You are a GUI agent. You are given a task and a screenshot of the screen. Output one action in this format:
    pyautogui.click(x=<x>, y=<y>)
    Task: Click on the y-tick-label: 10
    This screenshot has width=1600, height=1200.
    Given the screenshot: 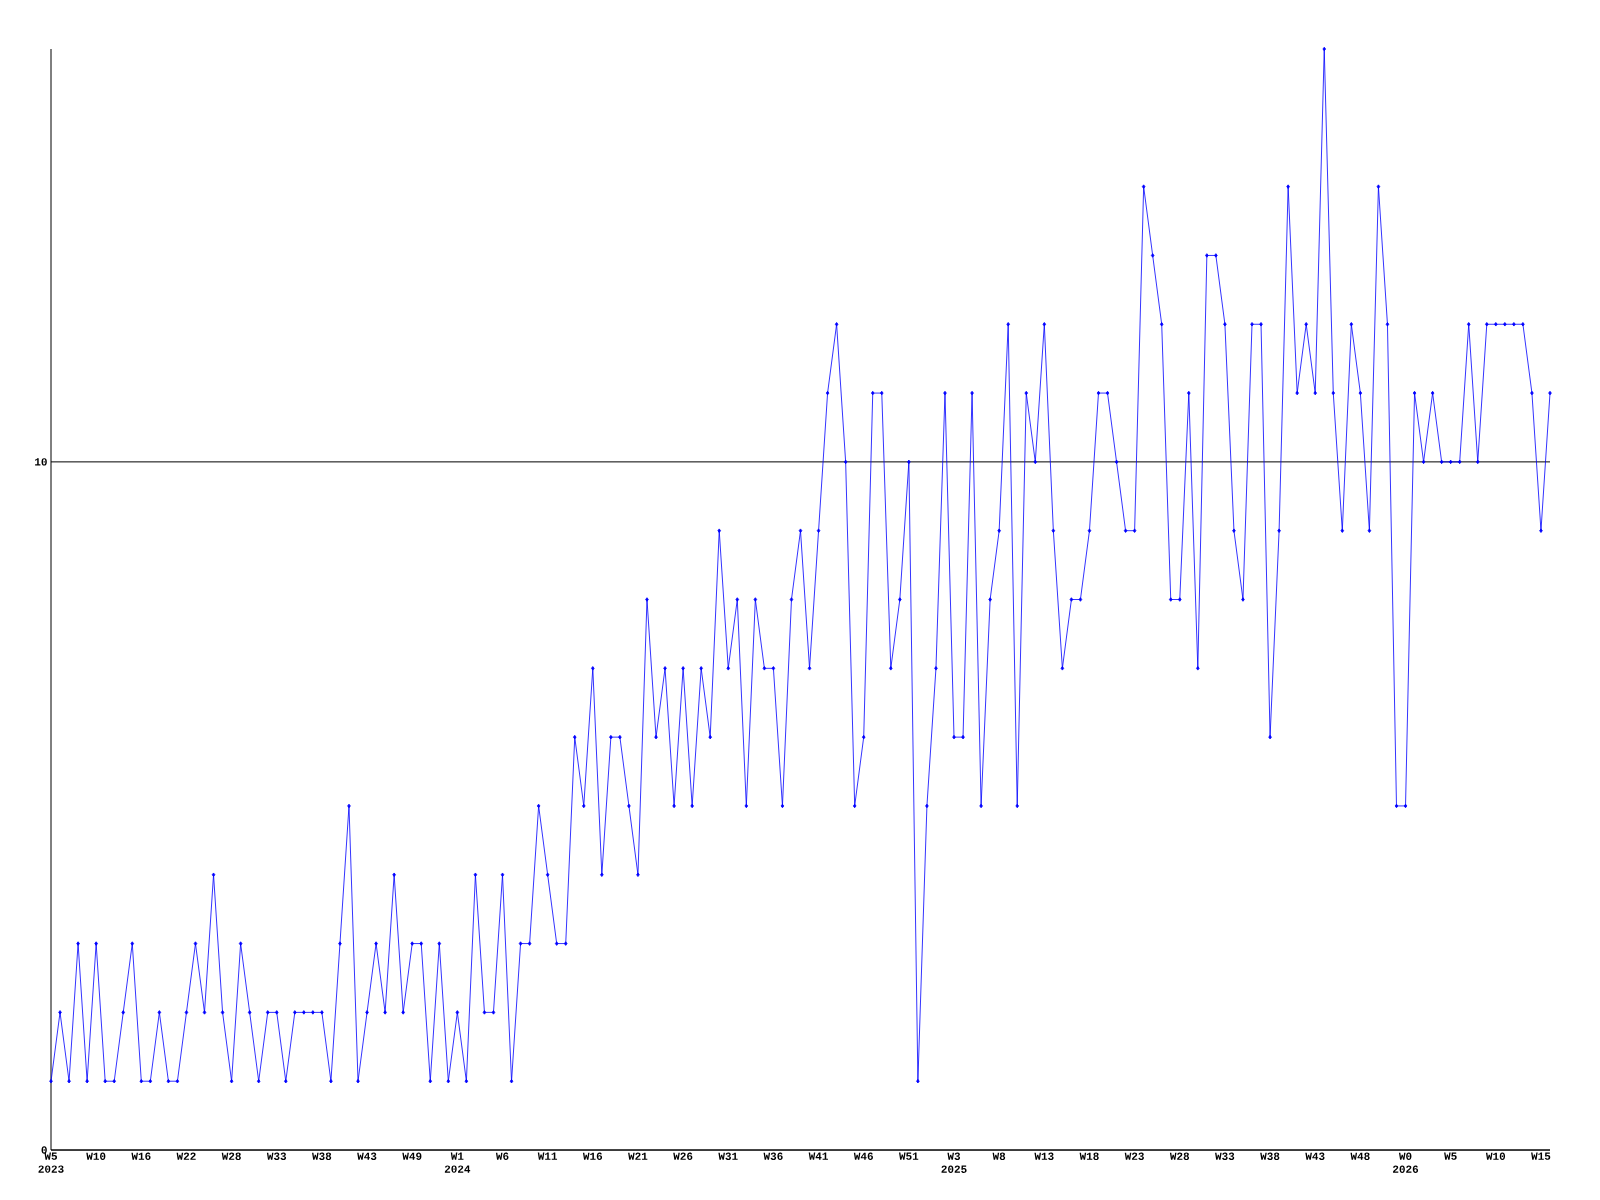 What is the action you would take?
    pyautogui.click(x=41, y=462)
    